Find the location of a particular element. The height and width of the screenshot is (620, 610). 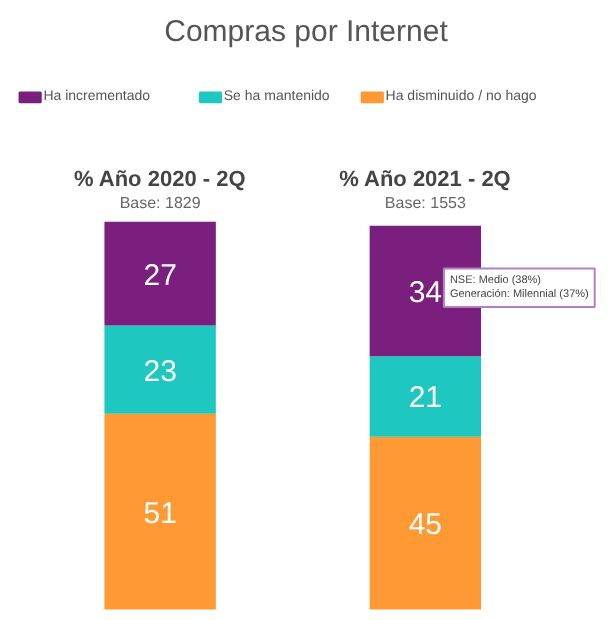

data-label: 27 is located at coordinates (160, 275).